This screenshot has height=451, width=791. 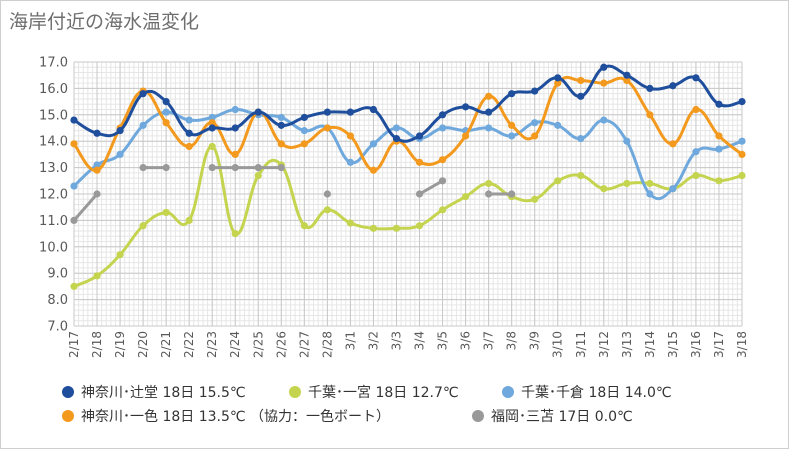 I want to click on y-tick-label: 16.0, so click(x=53, y=89).